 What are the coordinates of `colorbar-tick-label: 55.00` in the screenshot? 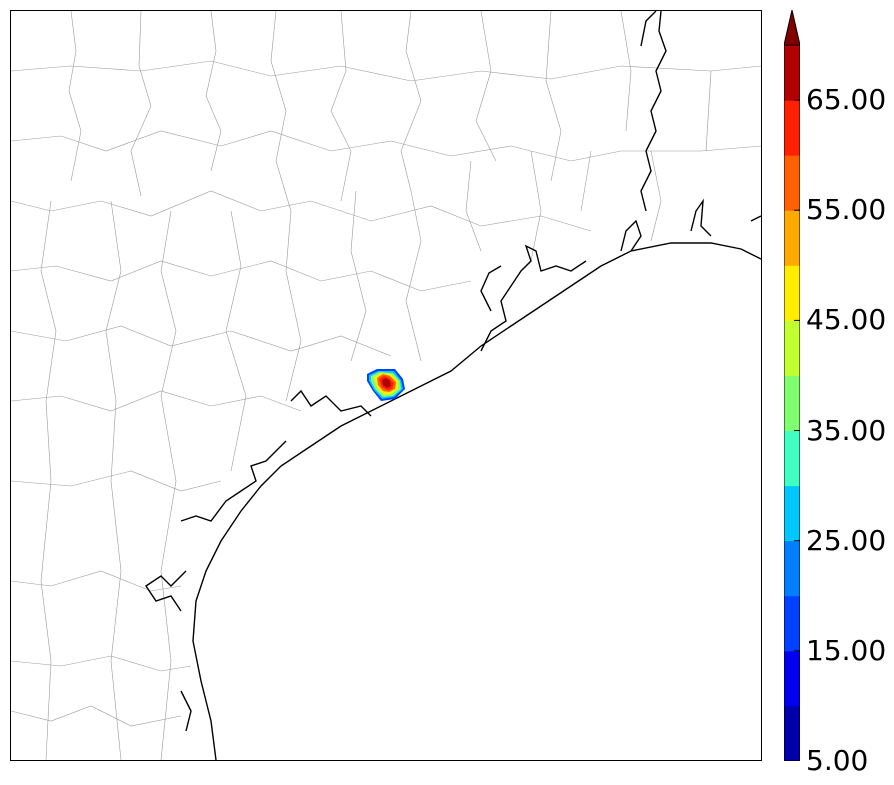 It's located at (846, 210).